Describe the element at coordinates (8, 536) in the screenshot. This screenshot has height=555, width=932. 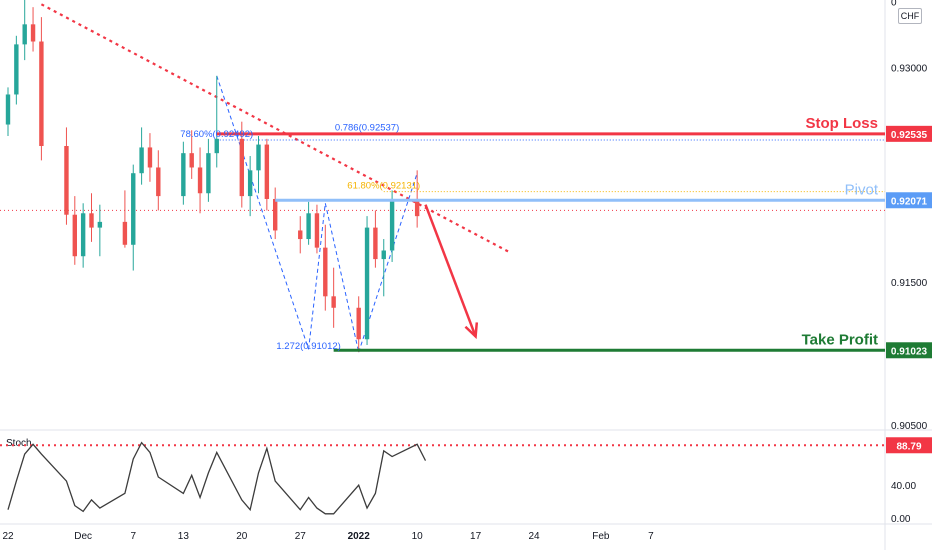
I see `time-tick-label: 22` at that location.